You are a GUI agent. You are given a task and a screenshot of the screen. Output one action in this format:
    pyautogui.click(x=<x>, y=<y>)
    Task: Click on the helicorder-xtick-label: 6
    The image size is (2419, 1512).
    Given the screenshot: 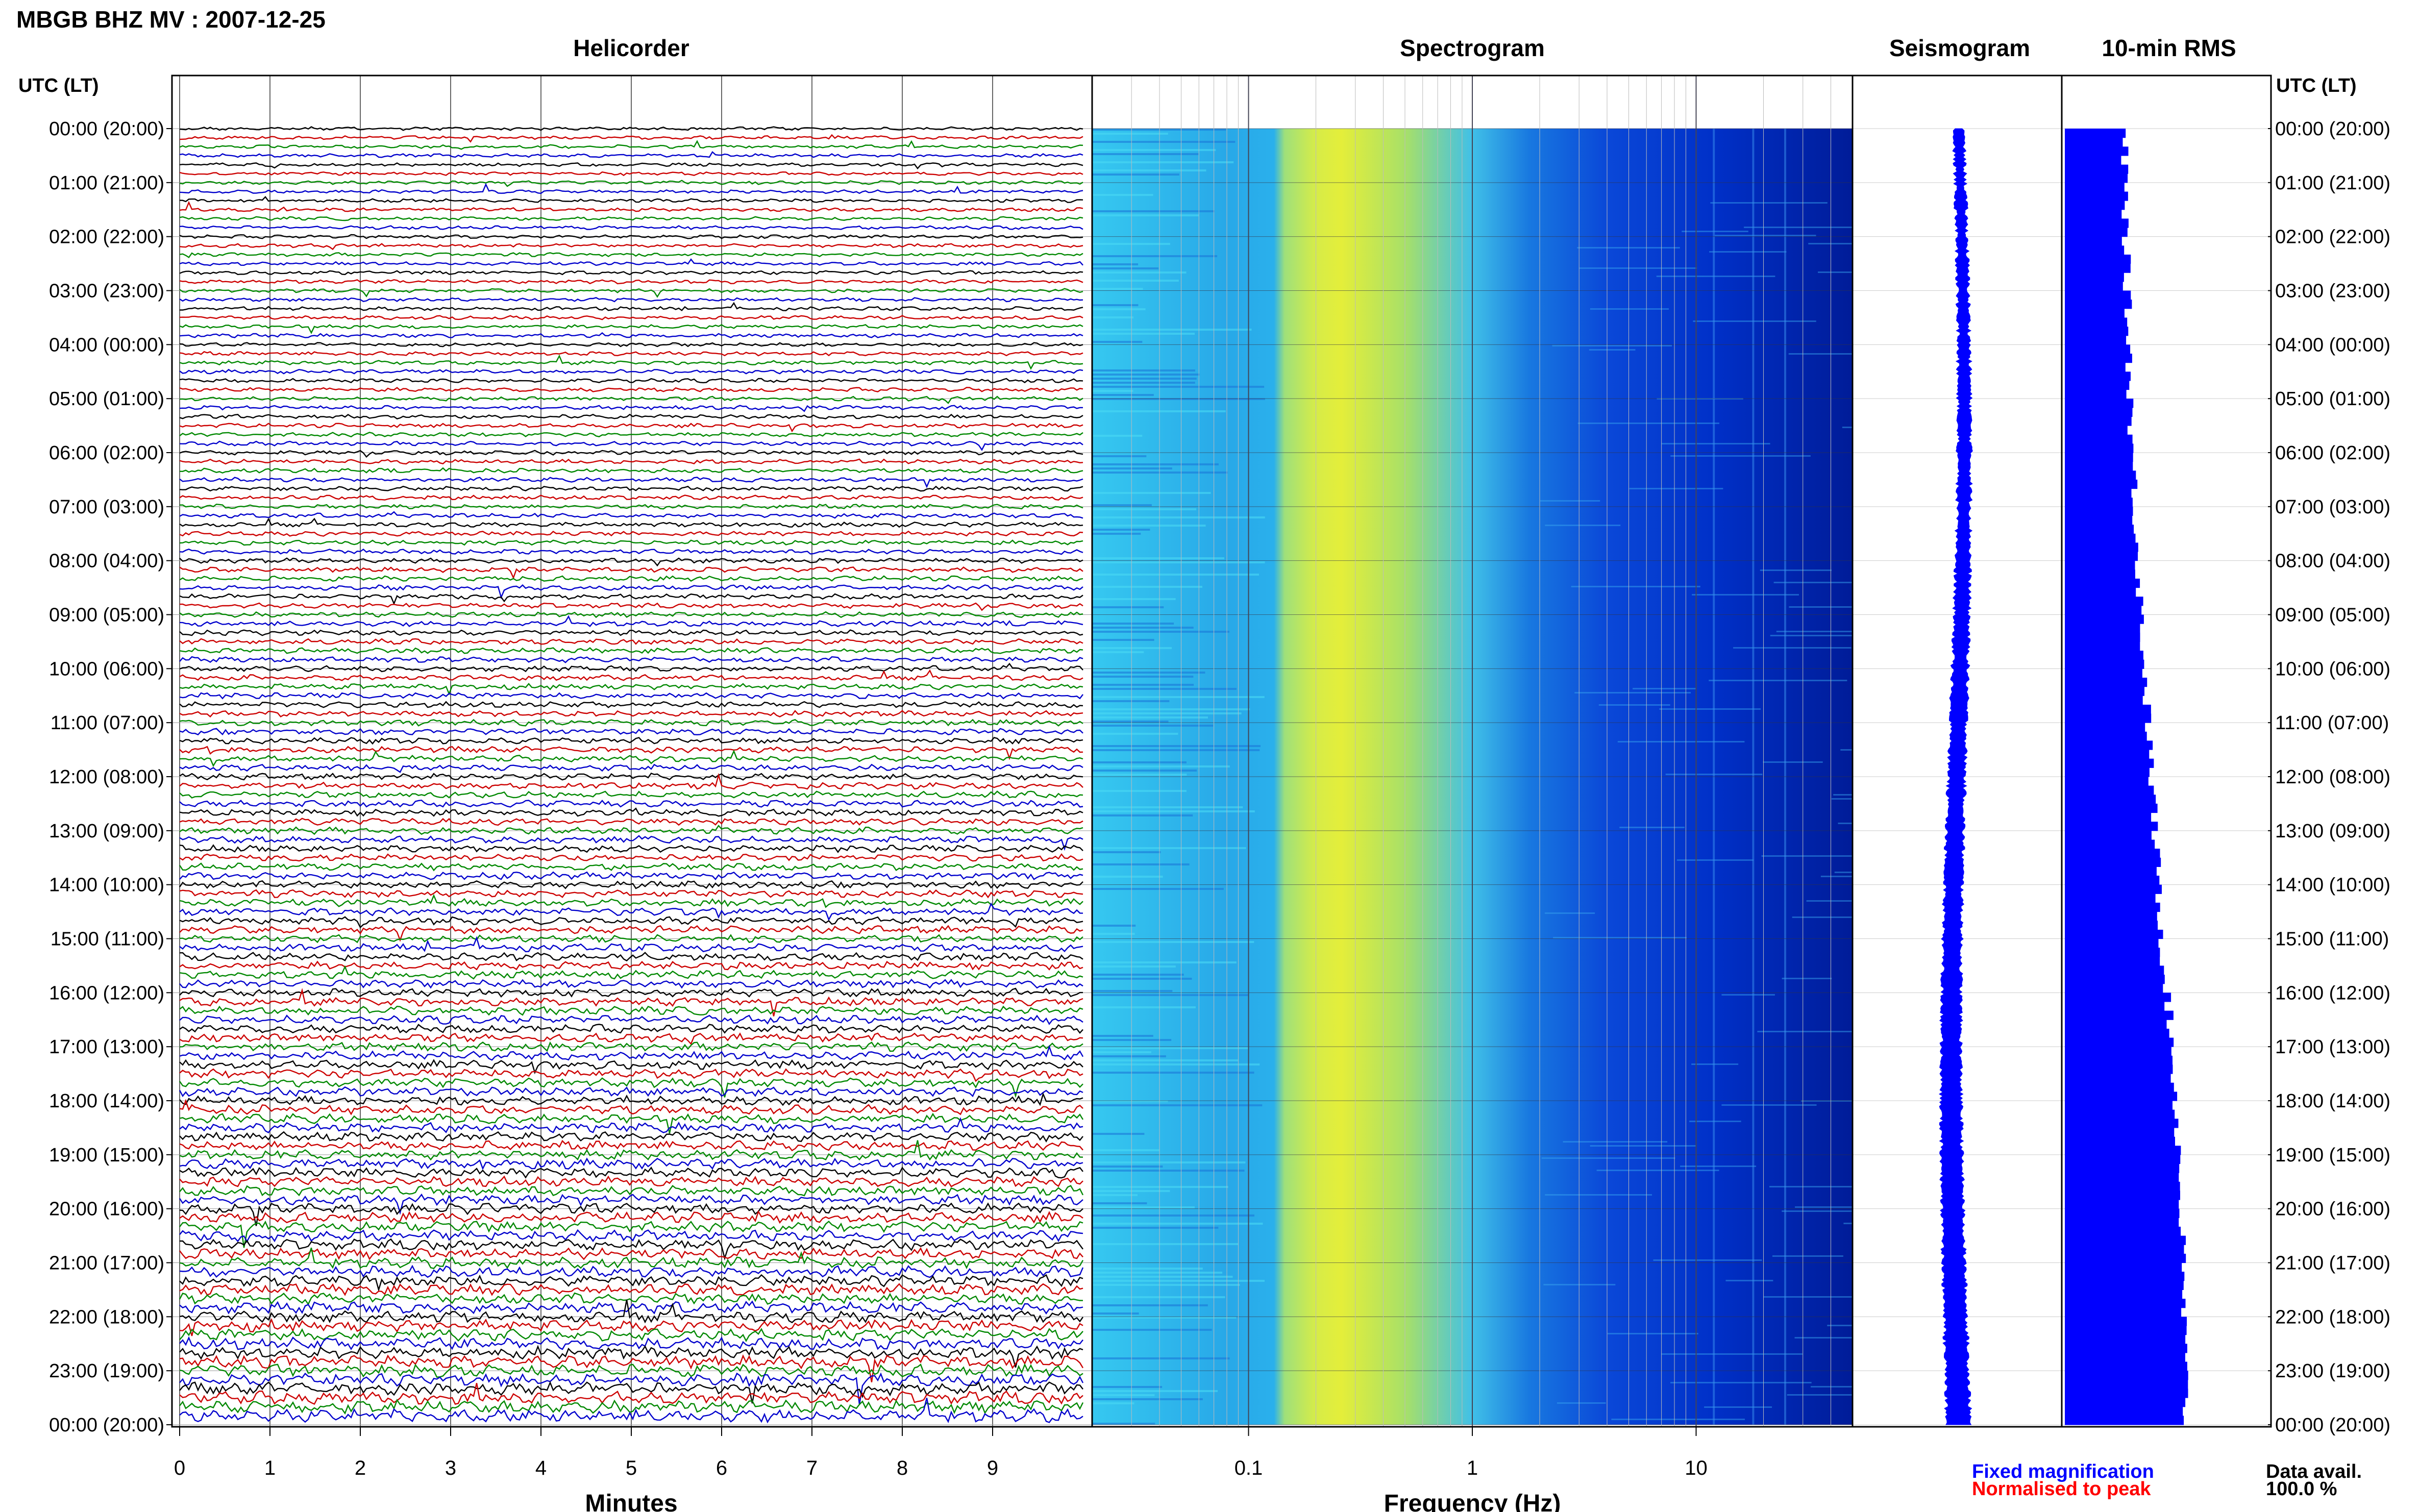 What is the action you would take?
    pyautogui.click(x=721, y=1468)
    